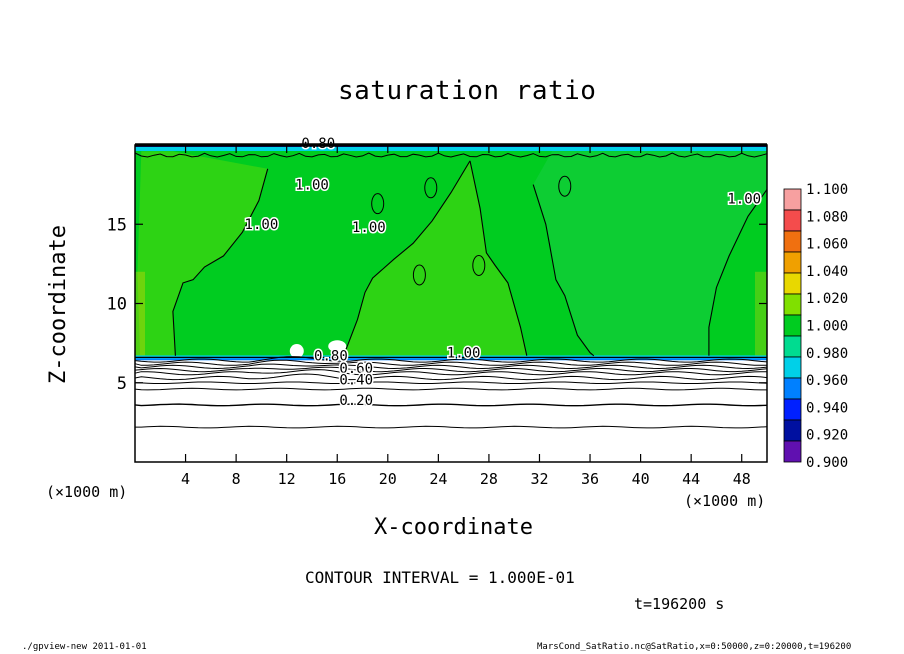 The image size is (904, 654). Describe the element at coordinates (827, 436) in the screenshot. I see `colorbar-tick-label: 0.920` at that location.